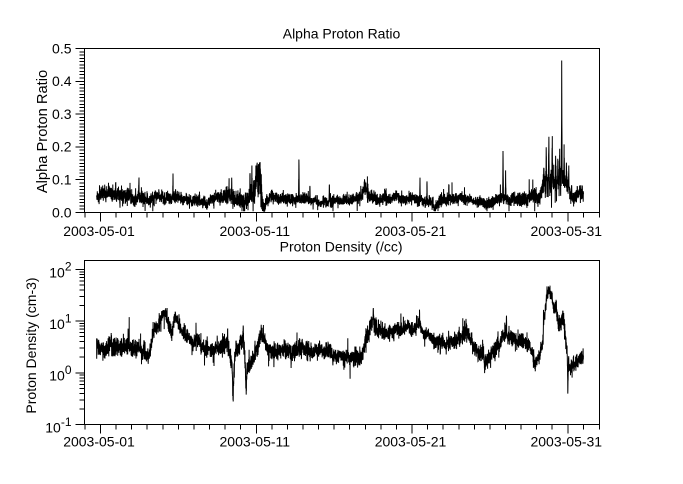 This screenshot has width=683, height=484. What do you see at coordinates (62, 147) in the screenshot?
I see `svg-text: 0.2` at bounding box center [62, 147].